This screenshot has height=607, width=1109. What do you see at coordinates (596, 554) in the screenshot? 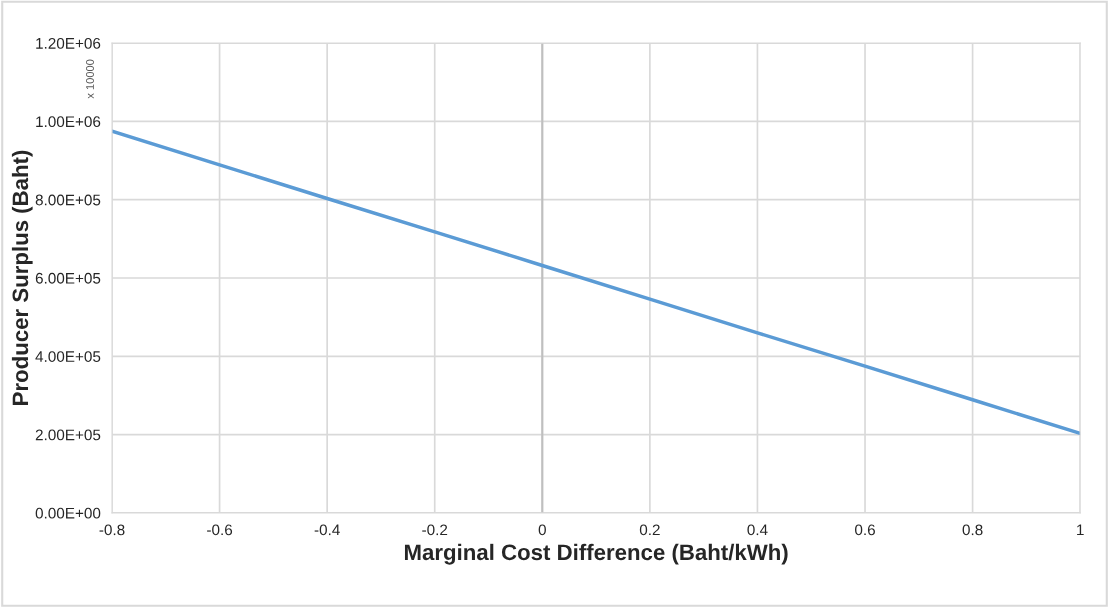
I see `x-axis-title: Marginal Cost Difference (Baht/kWh)` at bounding box center [596, 554].